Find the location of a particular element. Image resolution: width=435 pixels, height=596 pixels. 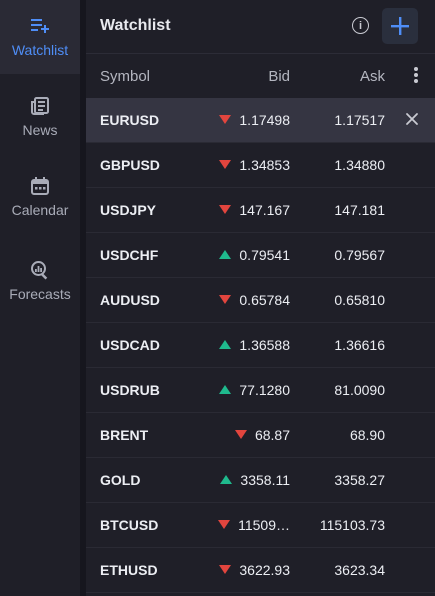

ask-cell: 115103.73 is located at coordinates (352, 525).